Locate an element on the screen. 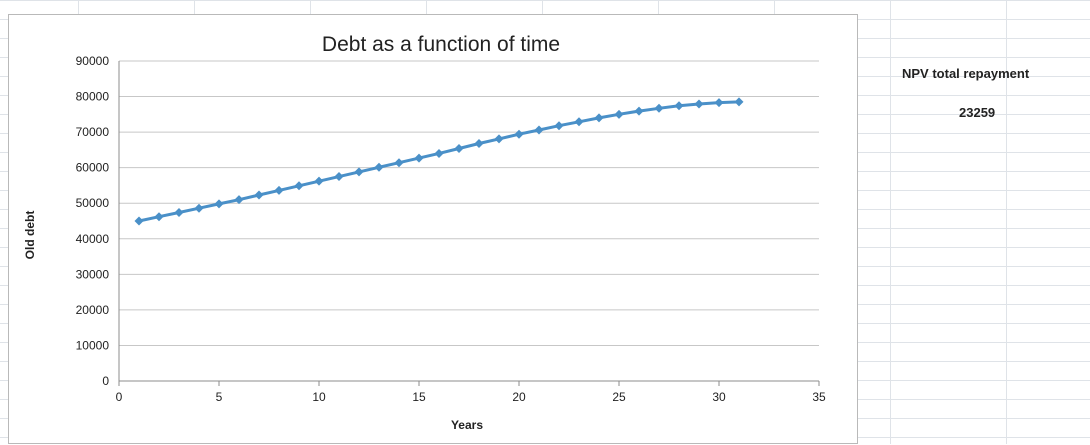 This screenshot has height=445, width=1090. x-tick-label: 10 is located at coordinates (319, 397).